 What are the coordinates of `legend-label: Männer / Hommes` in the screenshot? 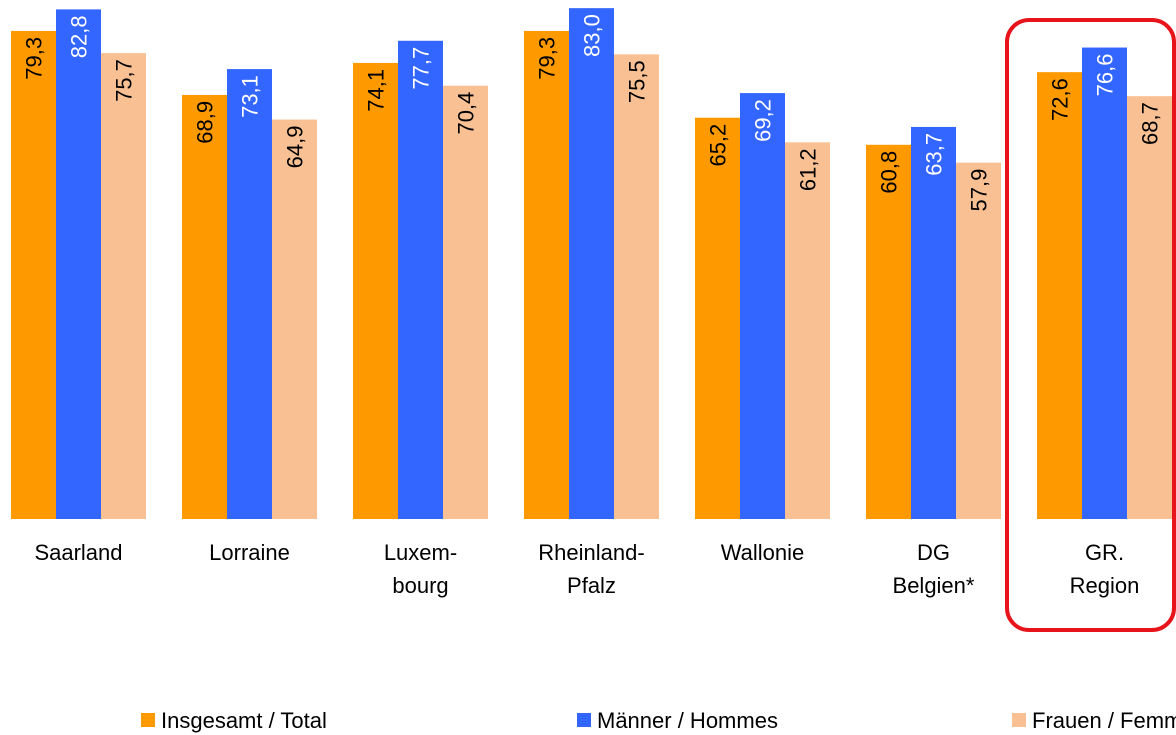 It's located at (687, 720).